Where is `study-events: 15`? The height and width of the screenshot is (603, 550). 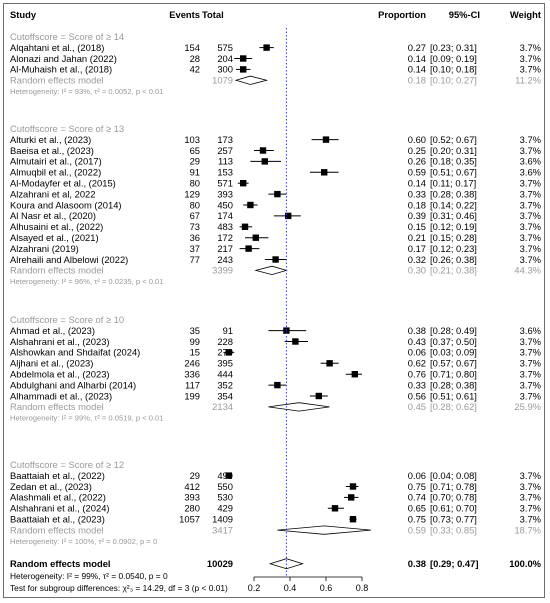
study-events: 15 is located at coordinates (195, 352).